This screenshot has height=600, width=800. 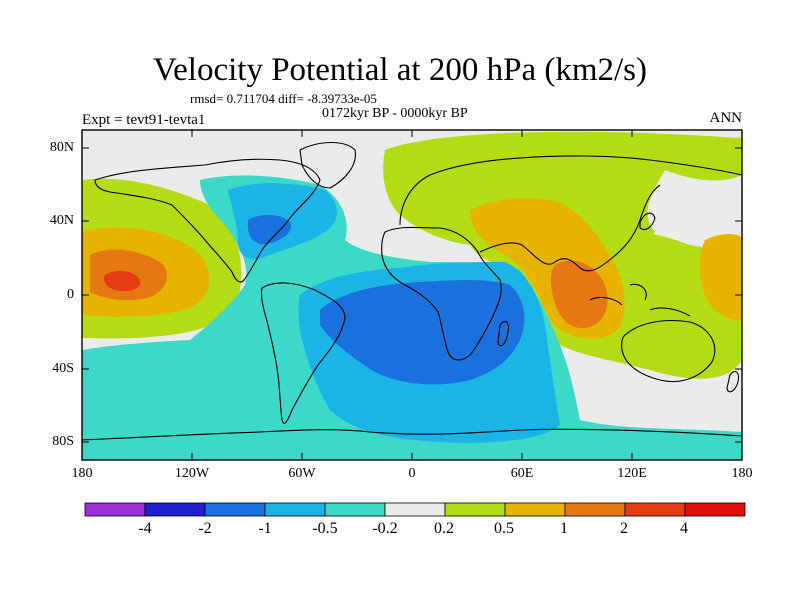 I want to click on contour-positive-mid-east, so click(x=720, y=277).